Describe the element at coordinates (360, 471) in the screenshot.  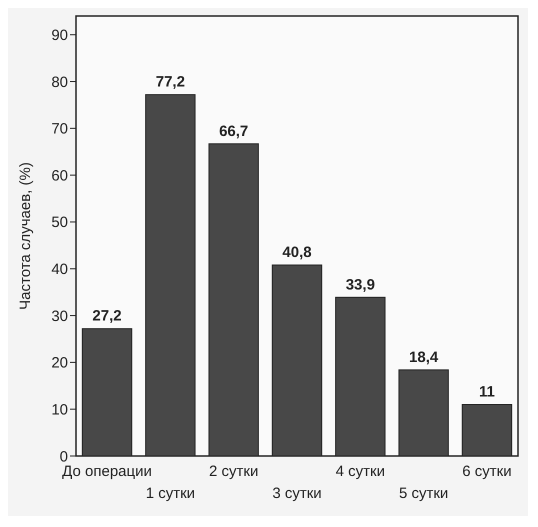
I see `x-tick-label: 4 сутки` at that location.